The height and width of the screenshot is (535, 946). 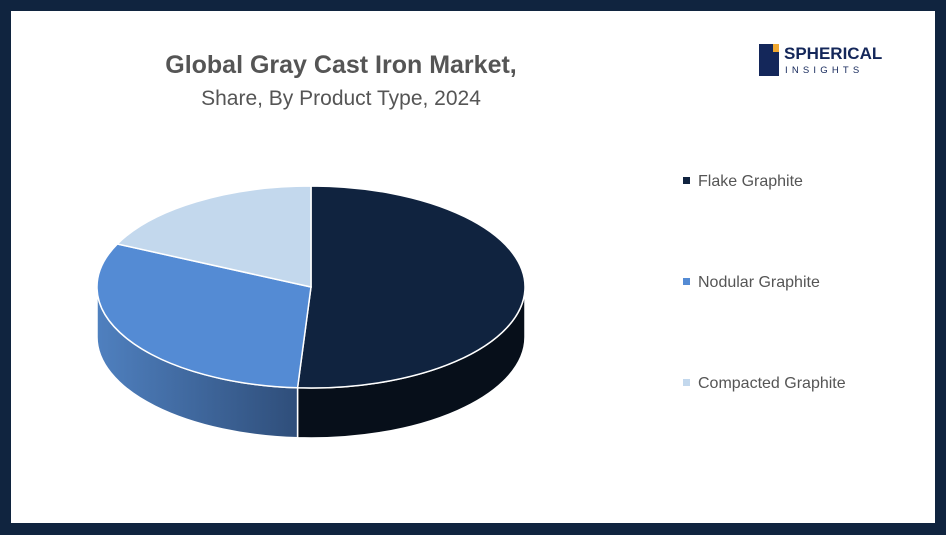 I want to click on legend-item: Compacted Graphite, so click(x=764, y=384).